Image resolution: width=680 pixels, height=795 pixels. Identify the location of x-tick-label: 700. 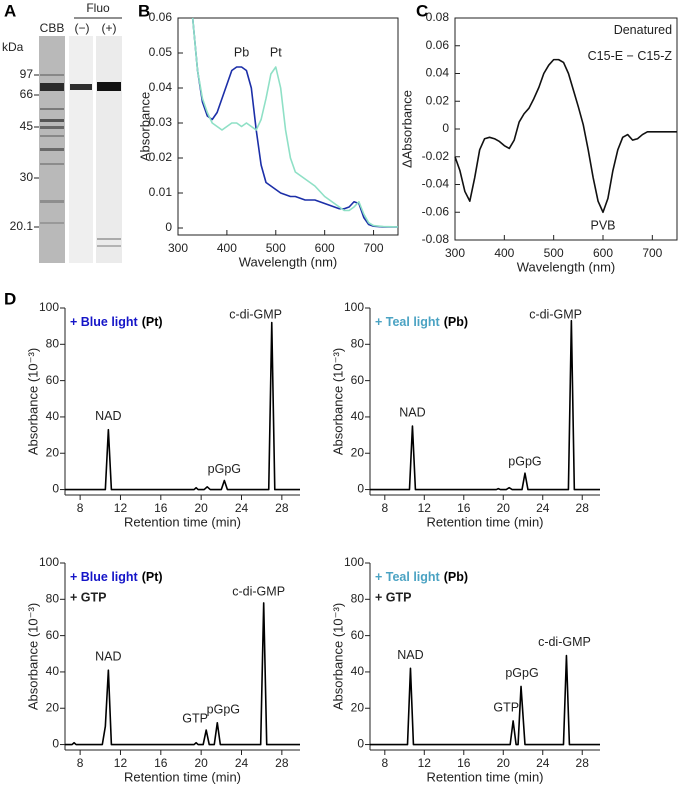
(374, 248).